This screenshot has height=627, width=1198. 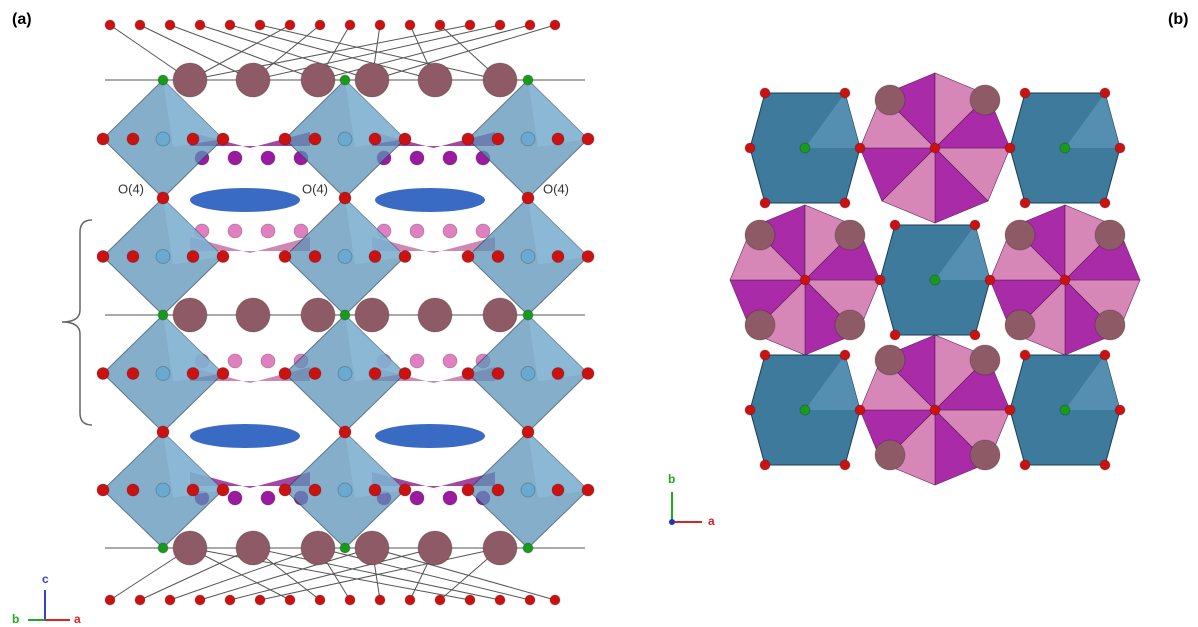 I want to click on axis-label: a, so click(x=77, y=619).